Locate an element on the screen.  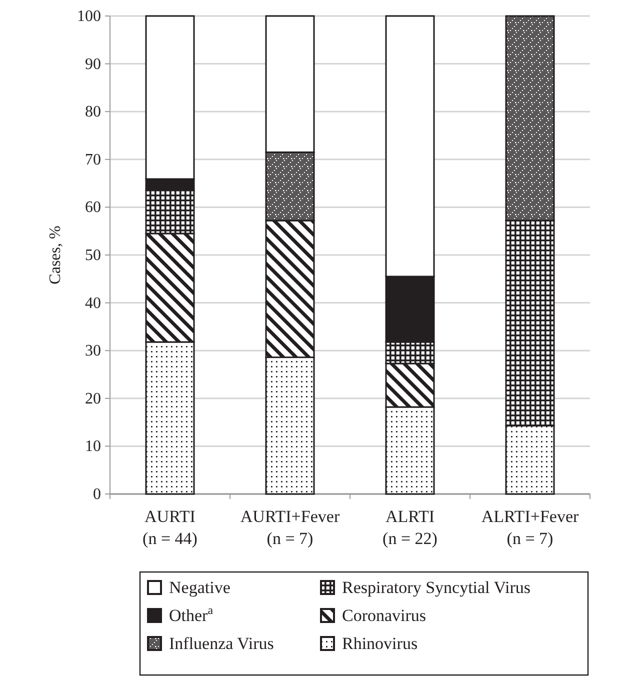
x-tick-label: ALRTI+Fever (n = 7) is located at coordinates (530, 527).